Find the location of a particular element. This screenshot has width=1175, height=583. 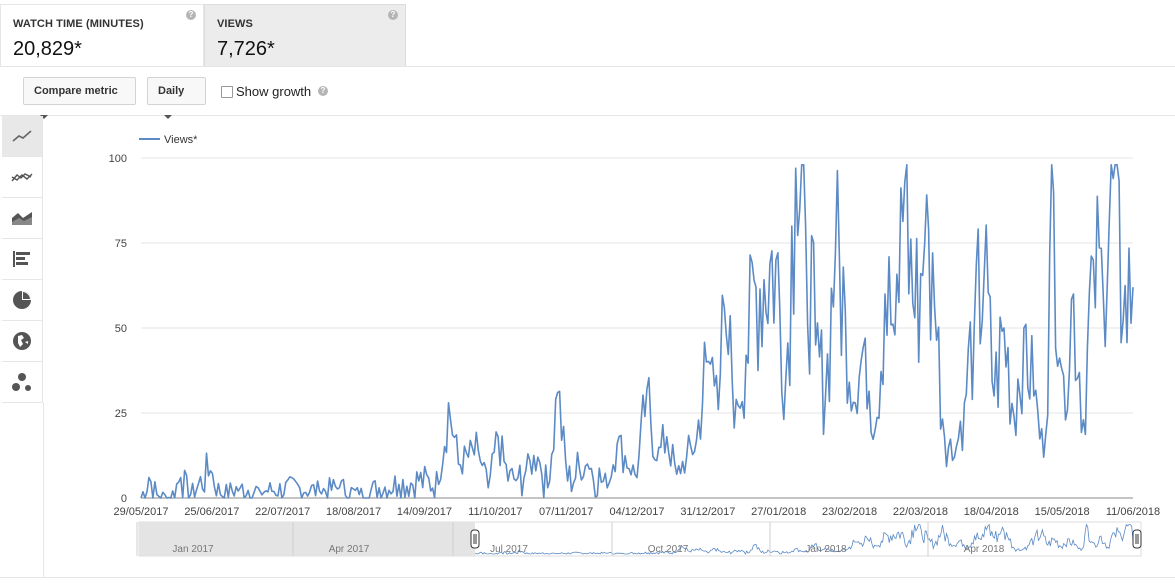

multi-line-chart-icon is located at coordinates (22, 177).